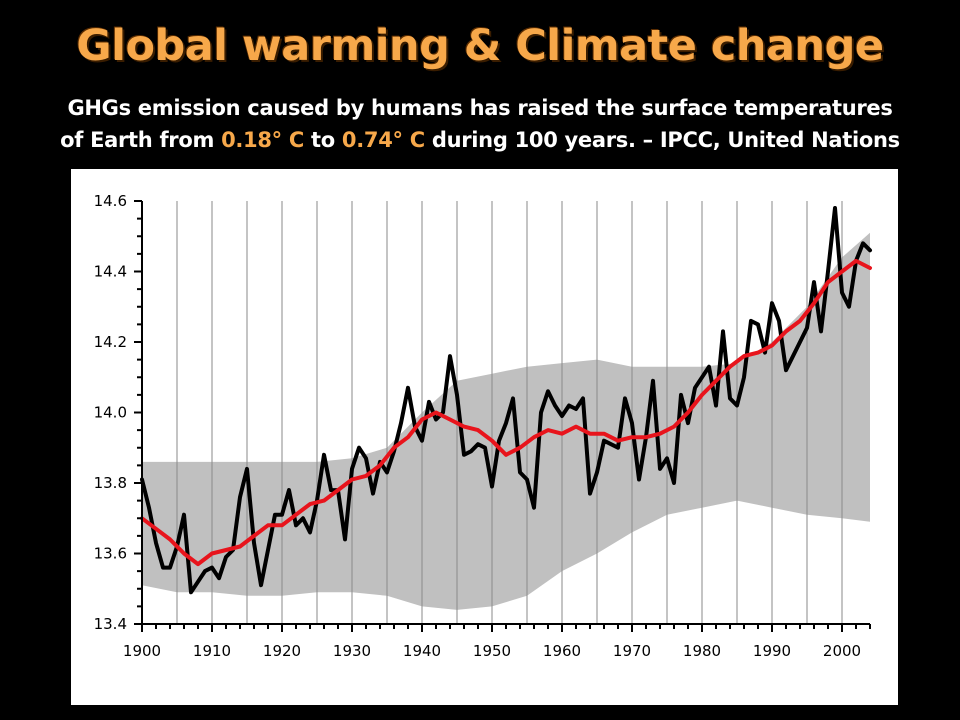 The width and height of the screenshot is (960, 720). Describe the element at coordinates (142, 651) in the screenshot. I see `x-tick-label: 1900` at that location.